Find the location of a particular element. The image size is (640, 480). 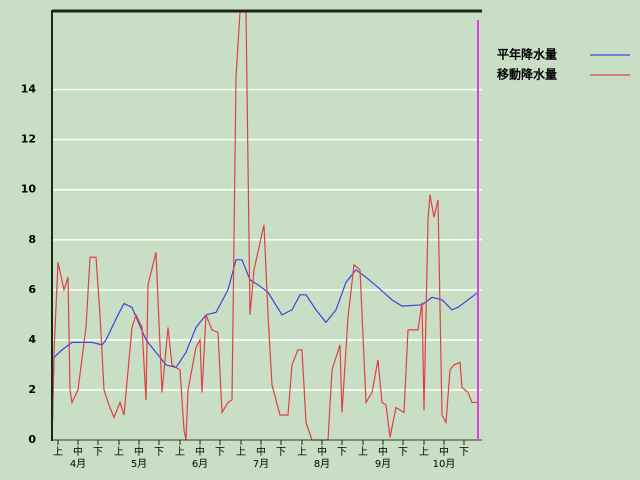

y-tick-label: 6 is located at coordinates (32, 289).